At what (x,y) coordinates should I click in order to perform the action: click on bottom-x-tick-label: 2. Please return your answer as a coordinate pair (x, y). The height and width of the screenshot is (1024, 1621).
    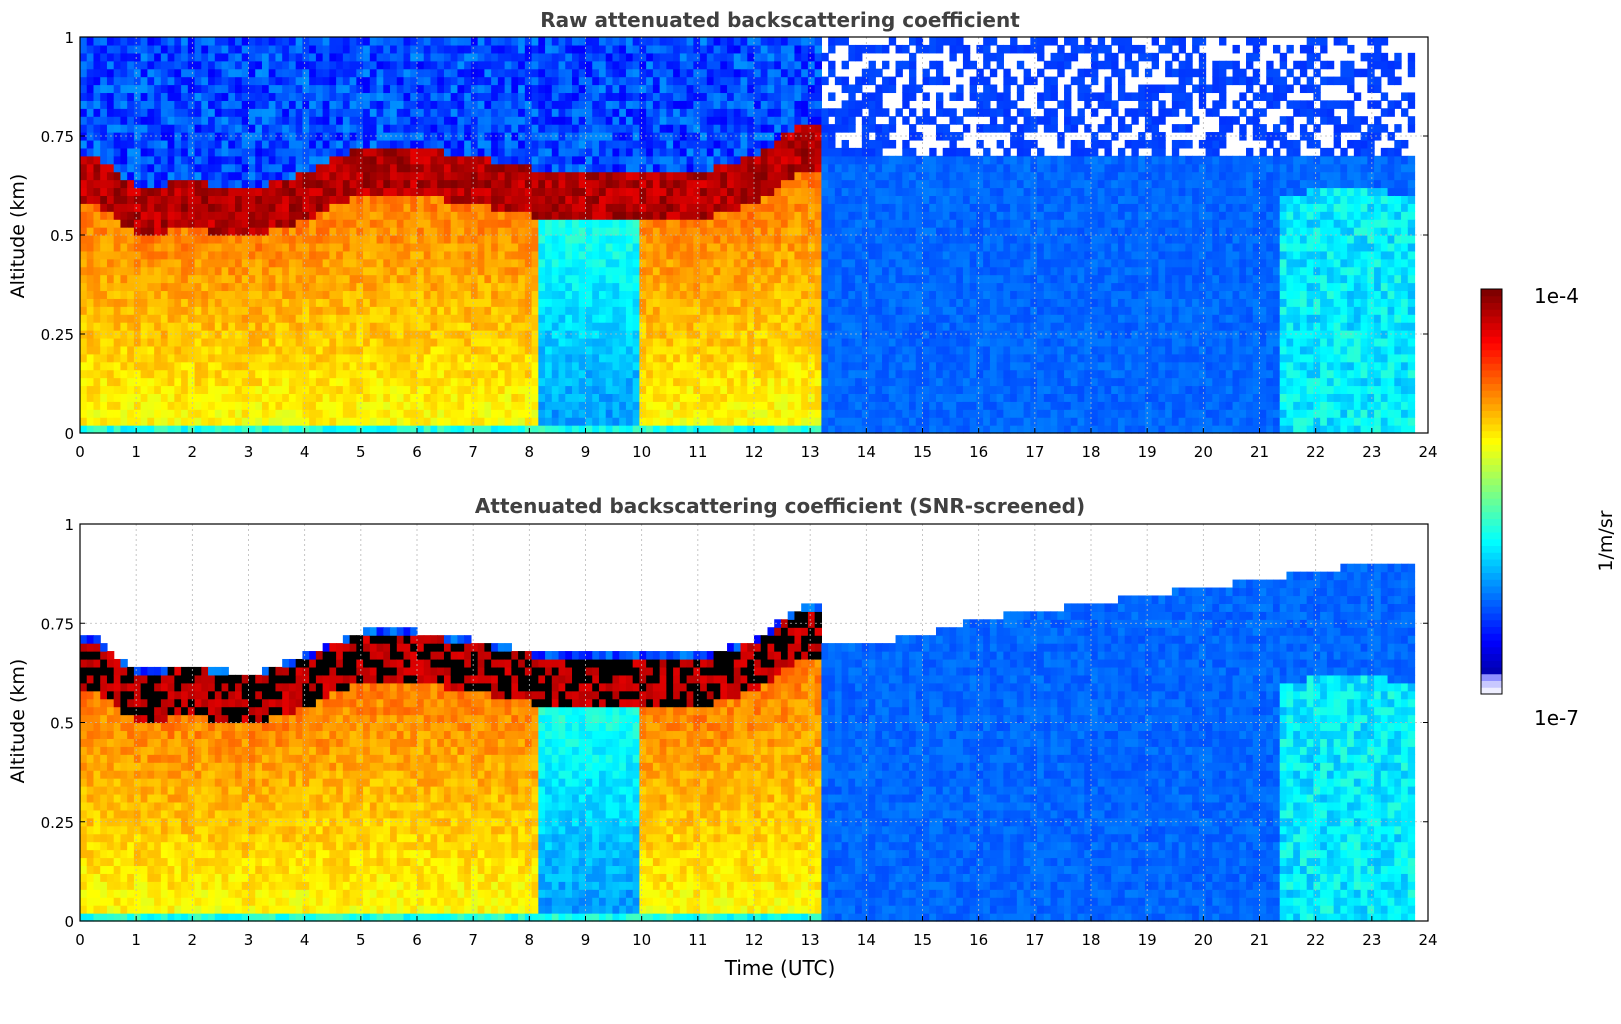
    Looking at the image, I should click on (193, 940).